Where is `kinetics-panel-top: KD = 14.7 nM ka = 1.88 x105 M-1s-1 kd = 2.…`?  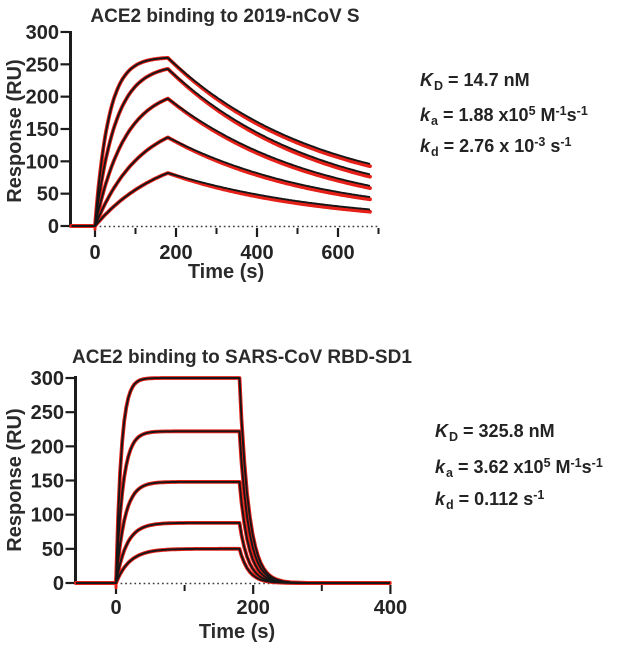
kinetics-panel-top: KD = 14.7 nM ka = 1.88 x105 M-1s-1 kd = 2.… is located at coordinates (504, 112).